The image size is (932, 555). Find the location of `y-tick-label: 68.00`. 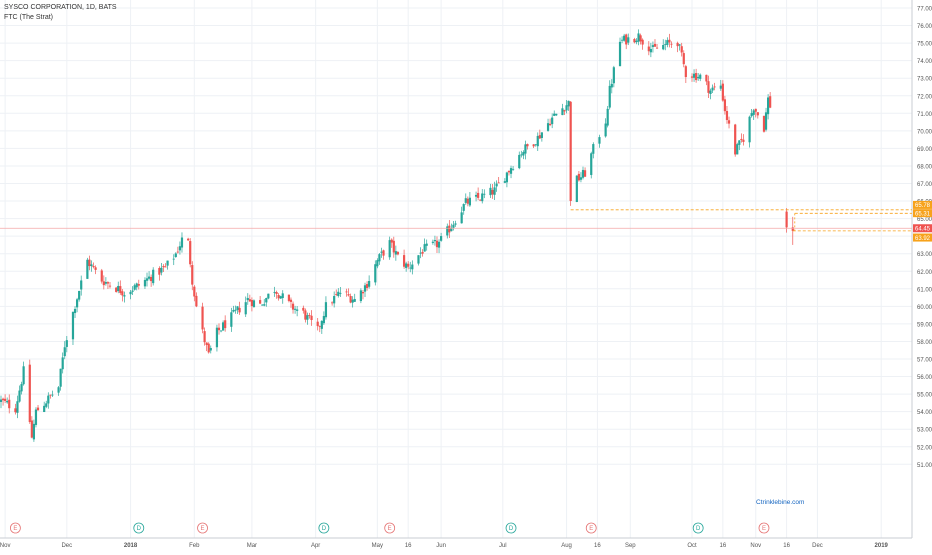

y-tick-label: 68.00 is located at coordinates (924, 167).